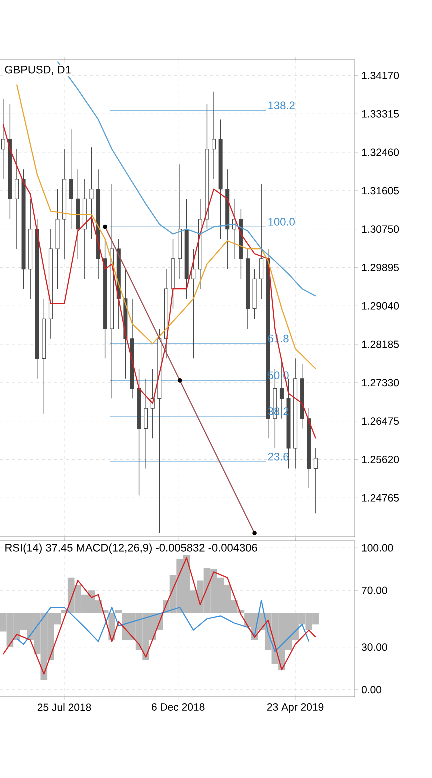  Describe the element at coordinates (381, 460) in the screenshot. I see `y-tick-label: 1.25620` at that location.